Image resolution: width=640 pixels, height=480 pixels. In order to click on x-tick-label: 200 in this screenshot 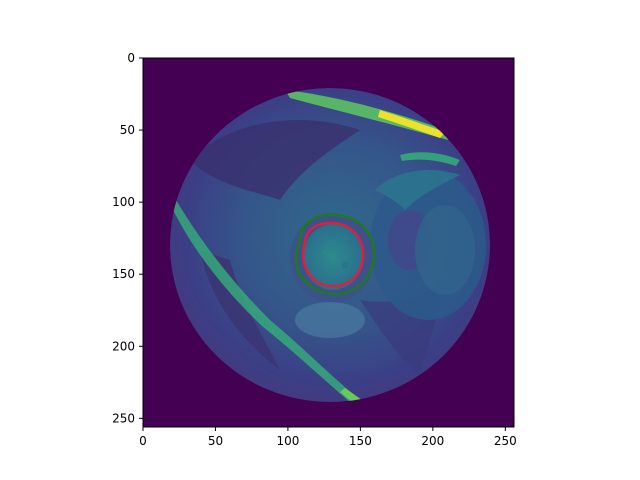, I will do `click(432, 441)`.